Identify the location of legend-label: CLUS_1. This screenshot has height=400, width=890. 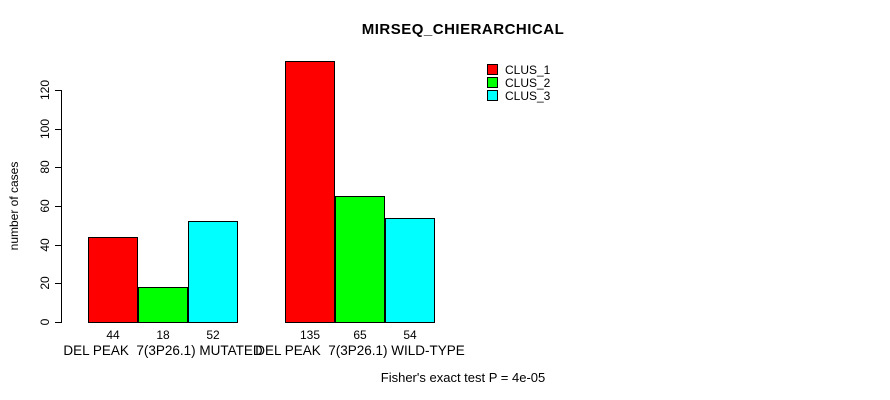
(528, 69).